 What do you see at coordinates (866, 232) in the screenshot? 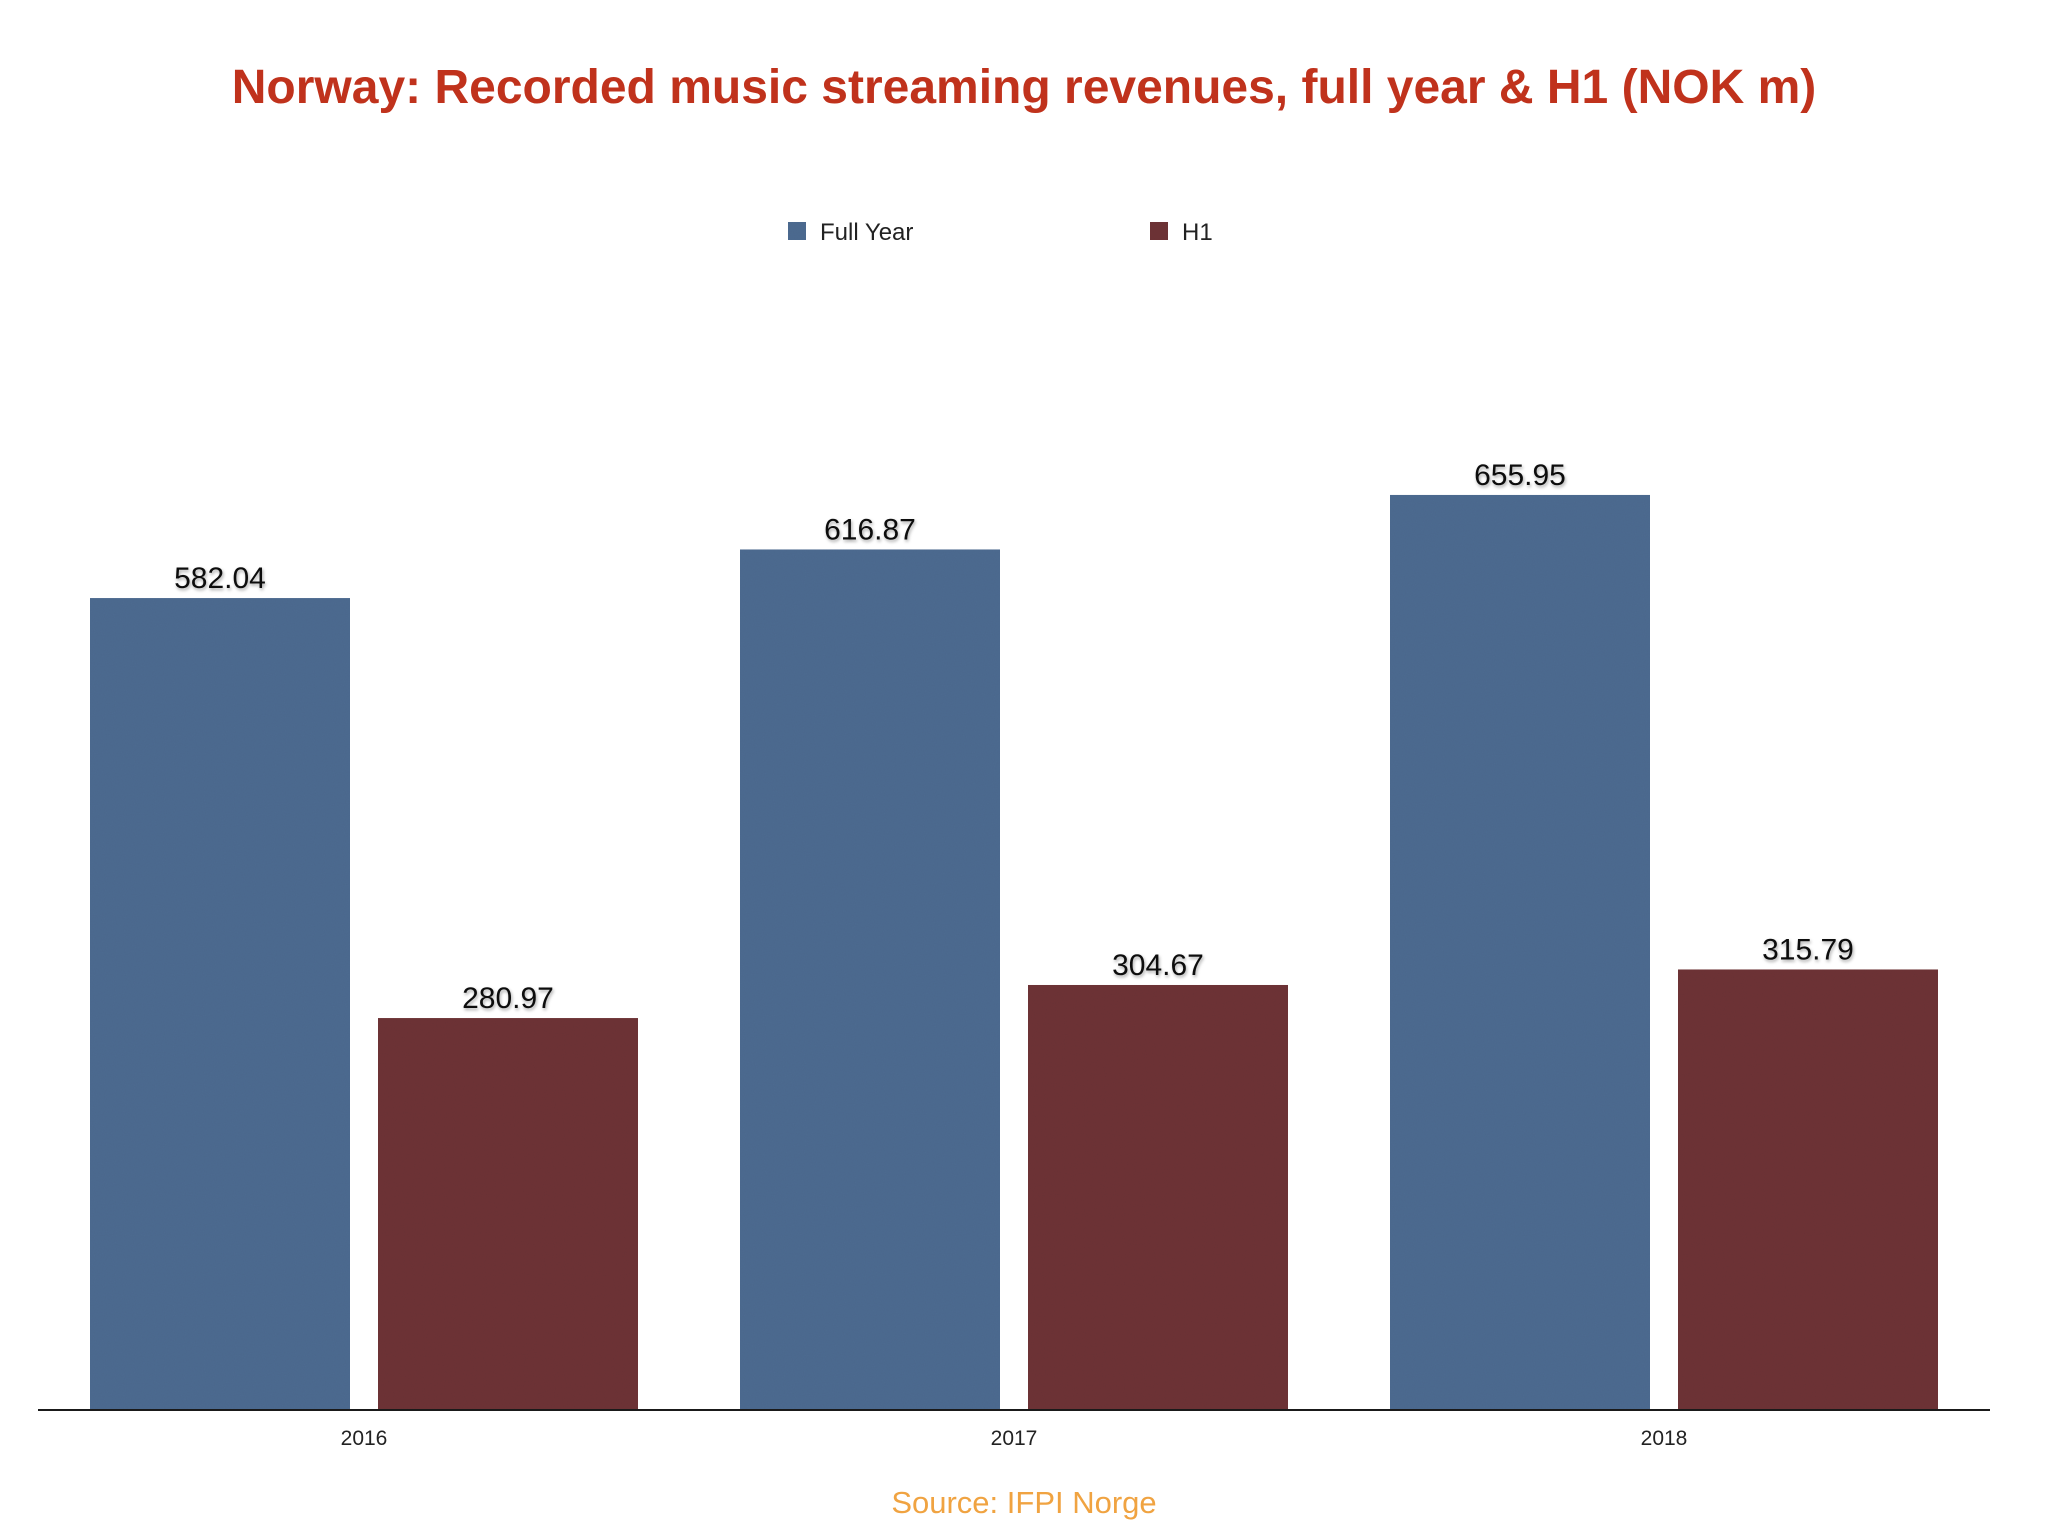
I see `legend-label-full-year: Full Year` at bounding box center [866, 232].